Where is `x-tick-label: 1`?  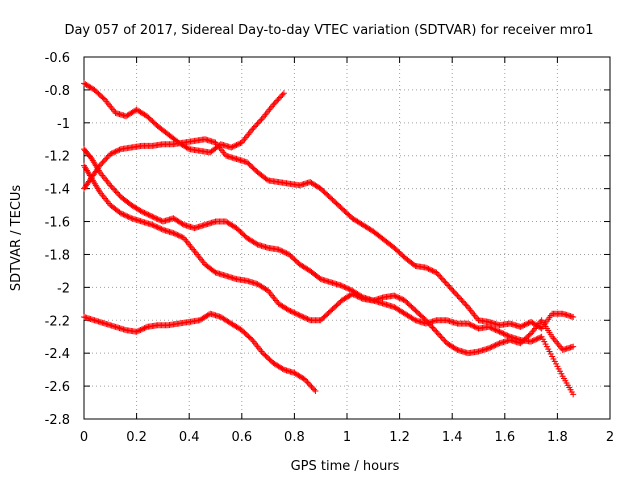 x-tick-label: 1 is located at coordinates (347, 437).